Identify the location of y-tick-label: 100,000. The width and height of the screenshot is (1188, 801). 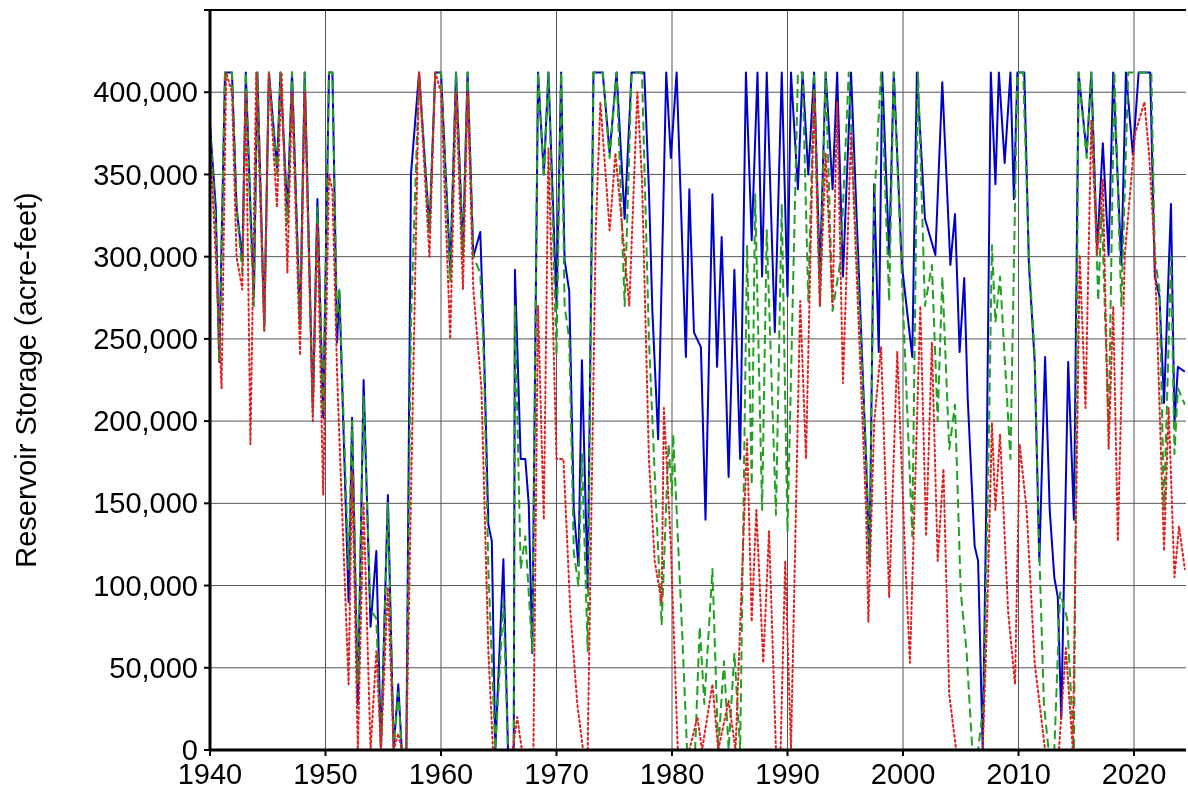
(145, 585).